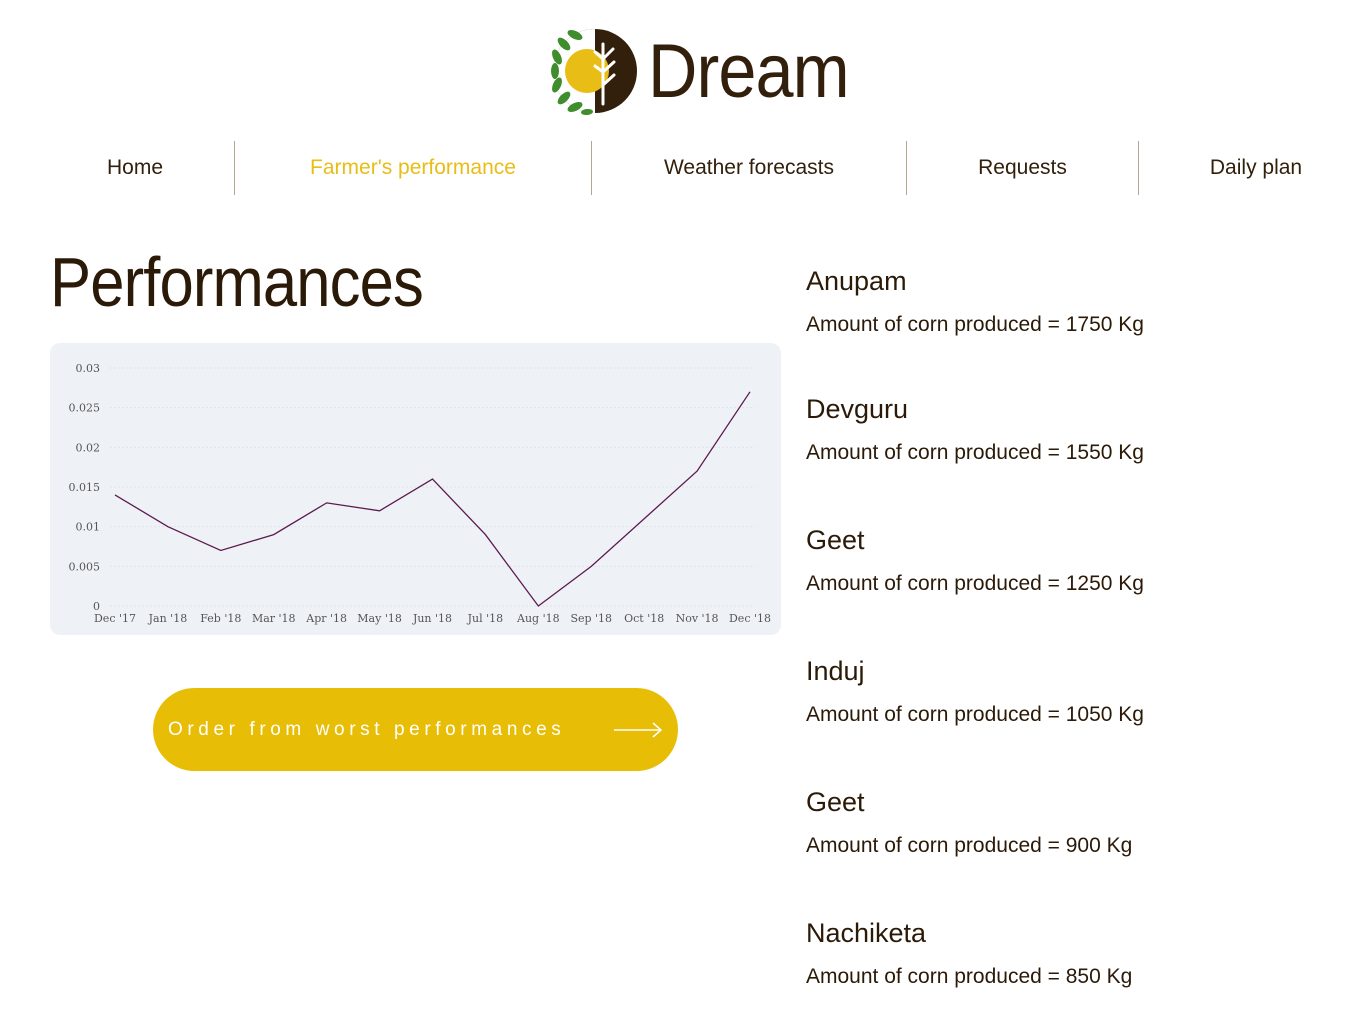 The image size is (1362, 1022). What do you see at coordinates (135, 167) in the screenshot?
I see `nav-home: Home` at bounding box center [135, 167].